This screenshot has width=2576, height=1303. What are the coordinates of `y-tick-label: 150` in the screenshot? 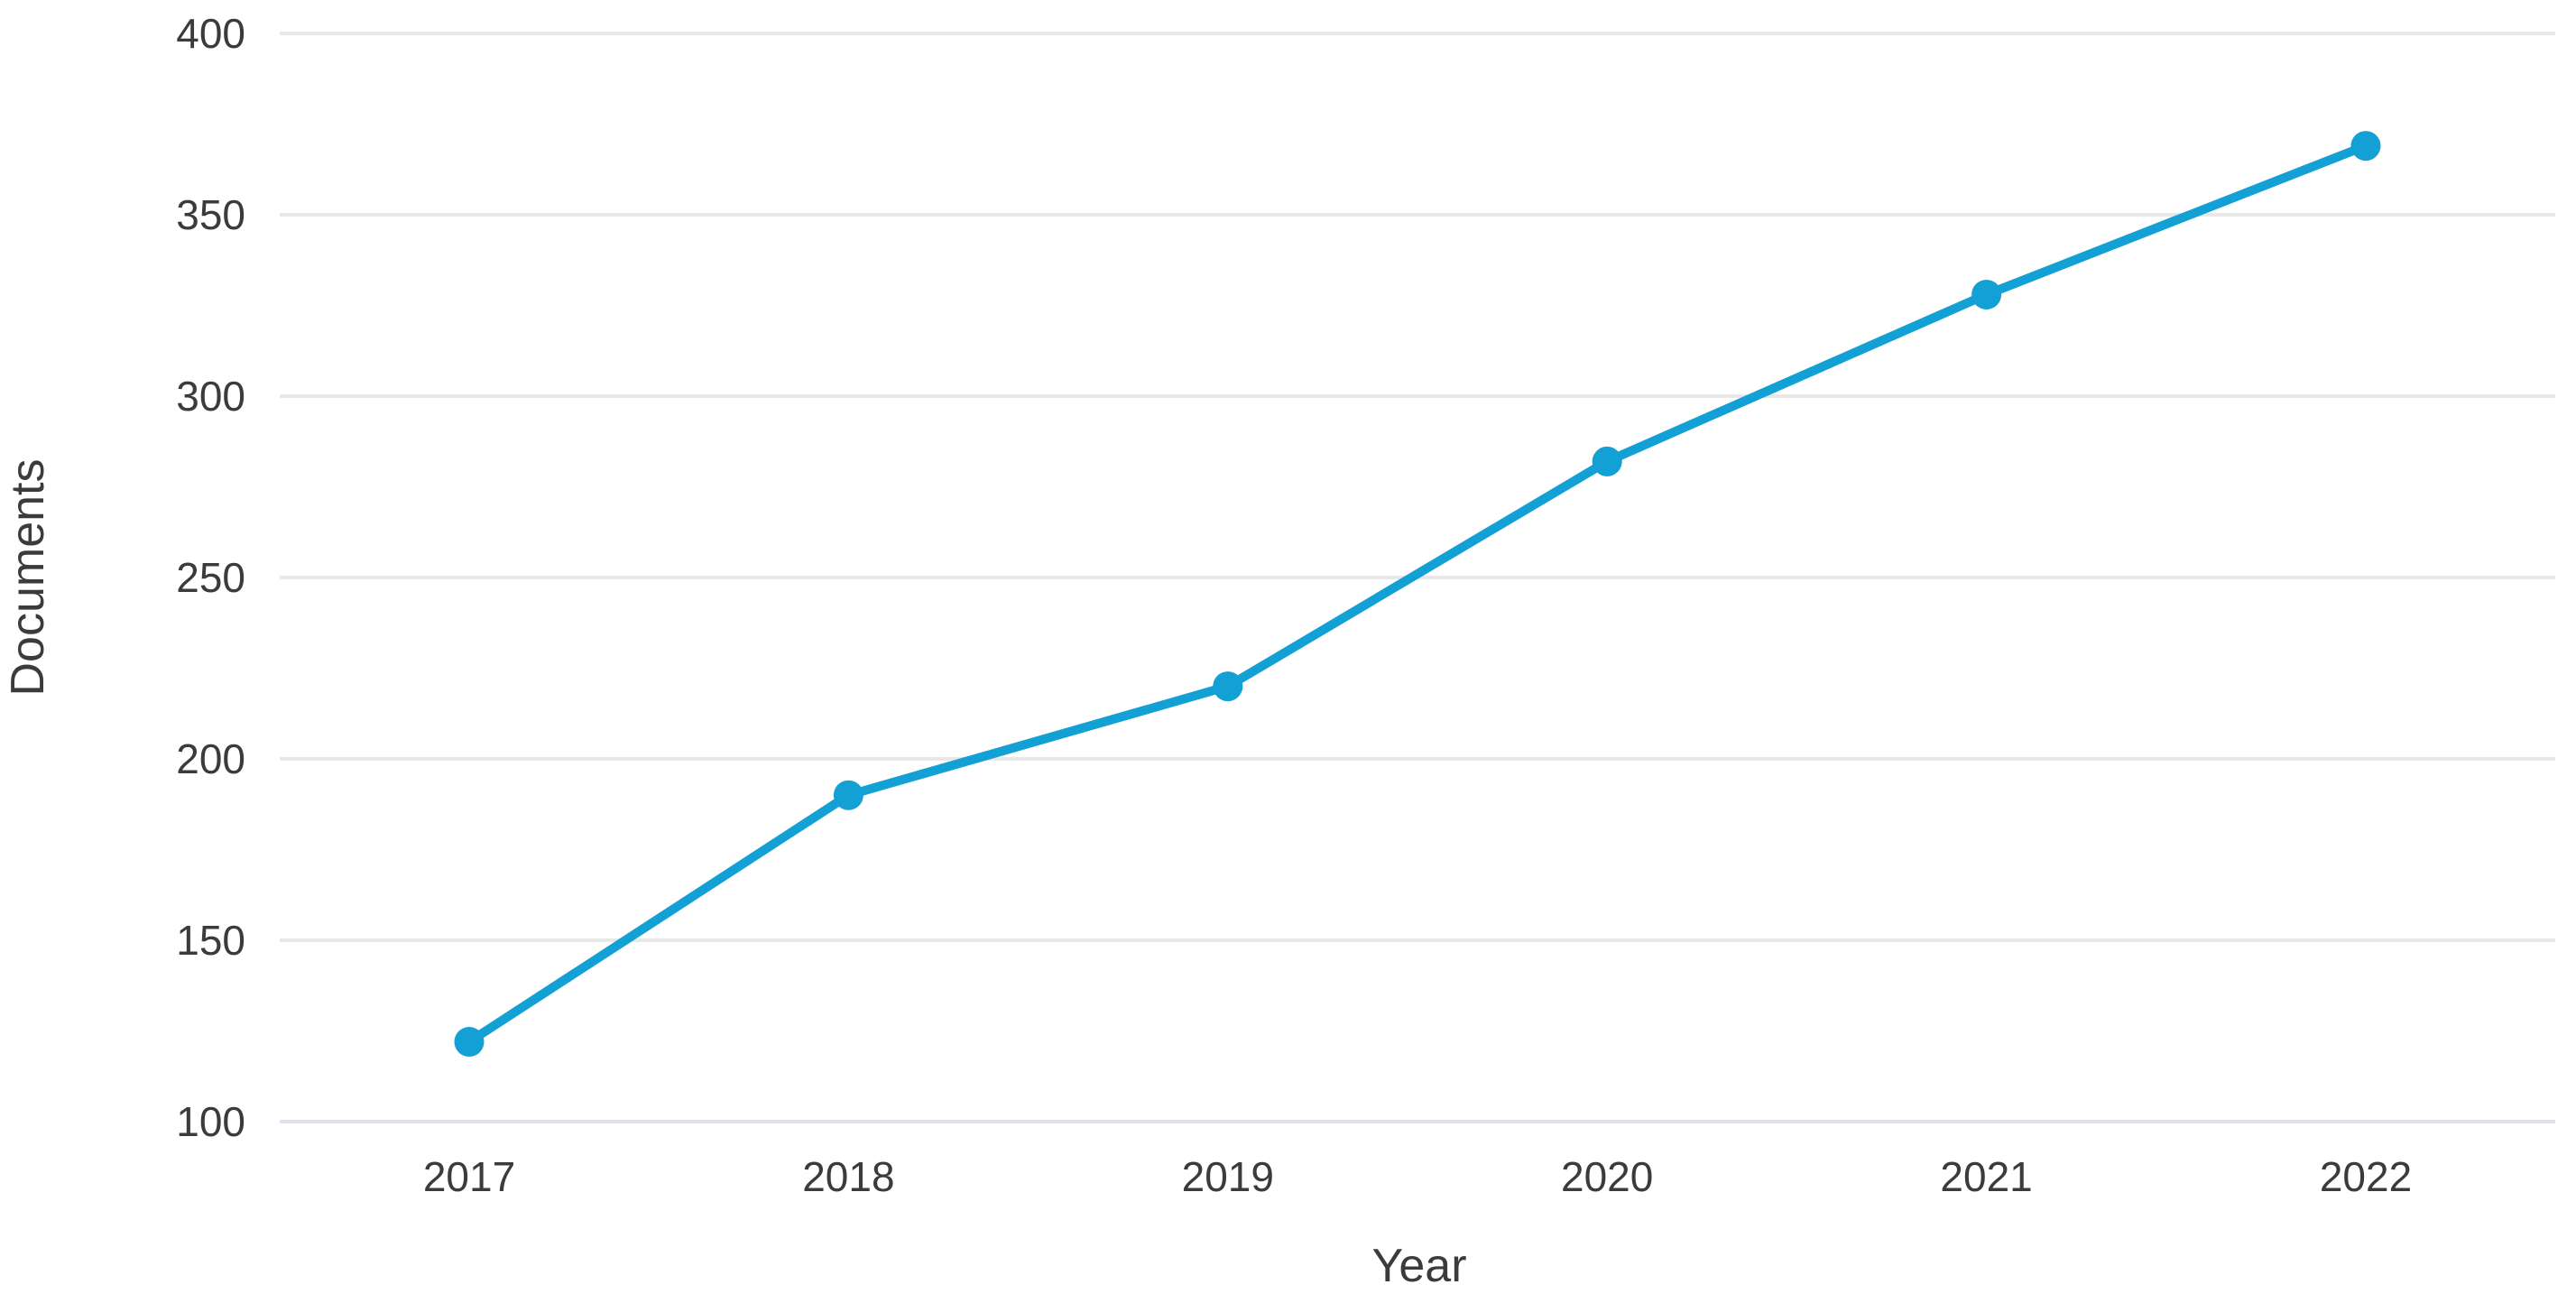 It's located at (210, 940).